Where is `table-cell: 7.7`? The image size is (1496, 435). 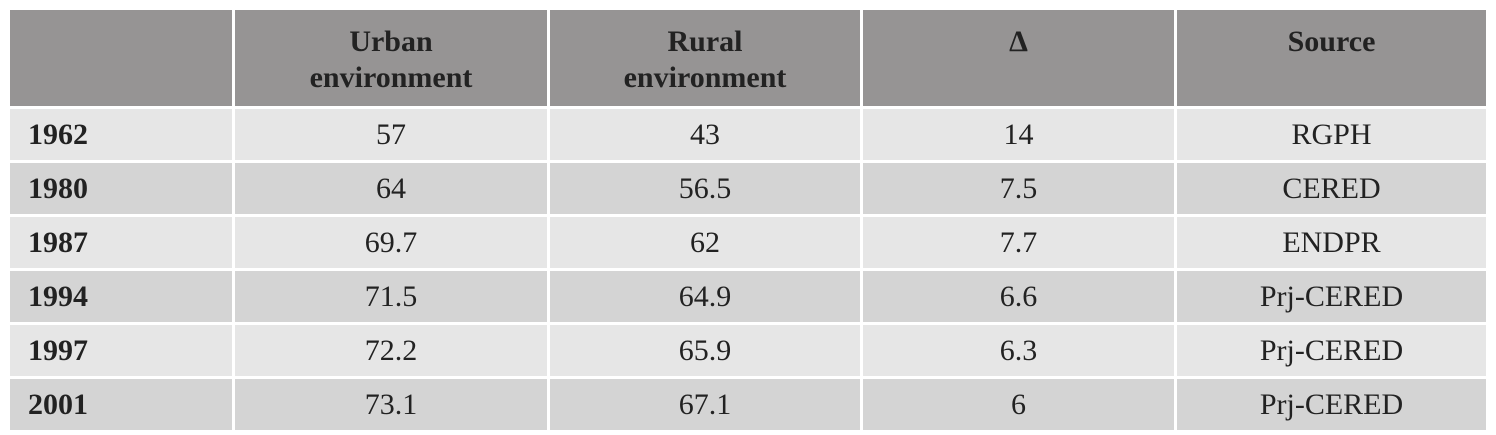 table-cell: 7.7 is located at coordinates (1018, 242).